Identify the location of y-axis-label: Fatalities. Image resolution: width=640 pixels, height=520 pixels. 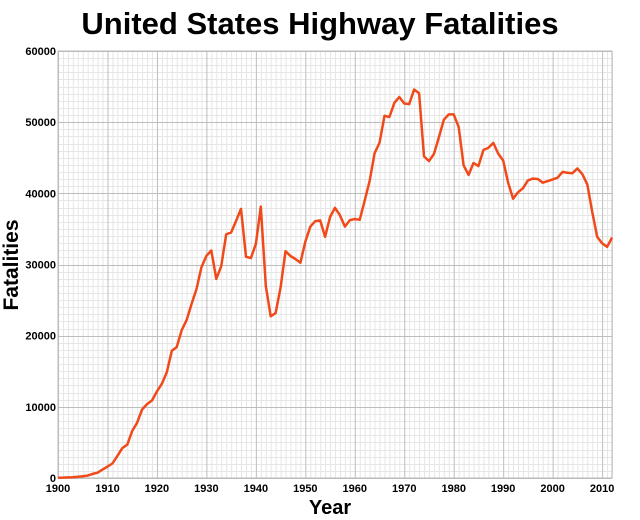
(11, 265).